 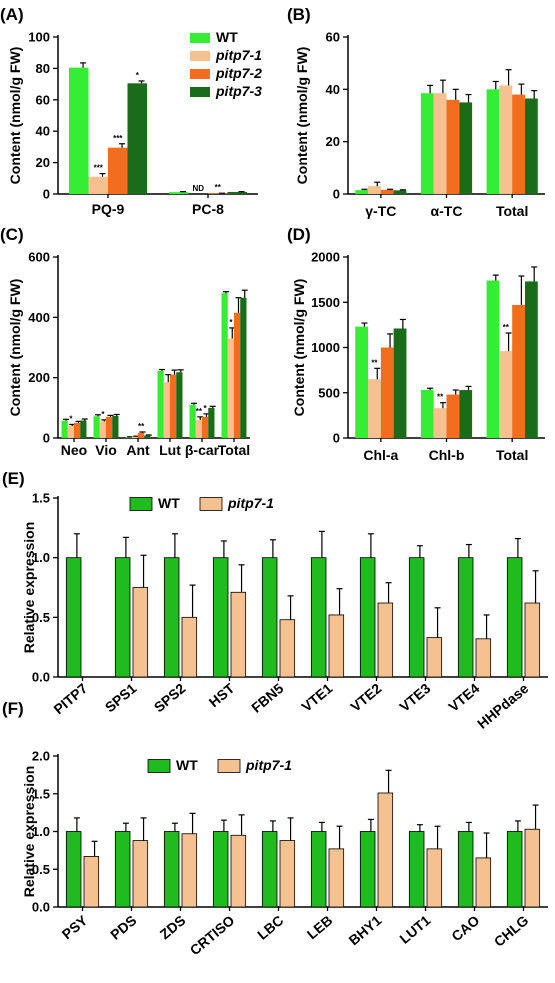 I want to click on x-tick-label: PQ-9, so click(x=108, y=209).